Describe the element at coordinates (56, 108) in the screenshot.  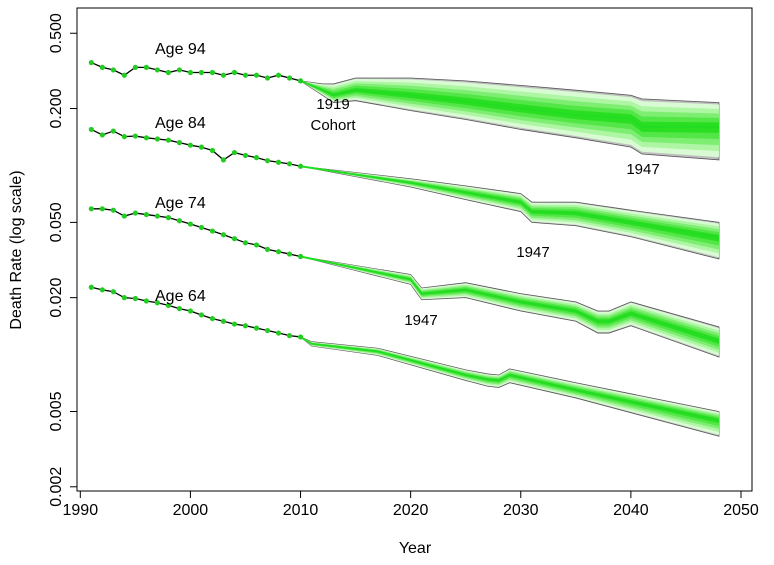
I see `y-tick-label: 0.200` at that location.